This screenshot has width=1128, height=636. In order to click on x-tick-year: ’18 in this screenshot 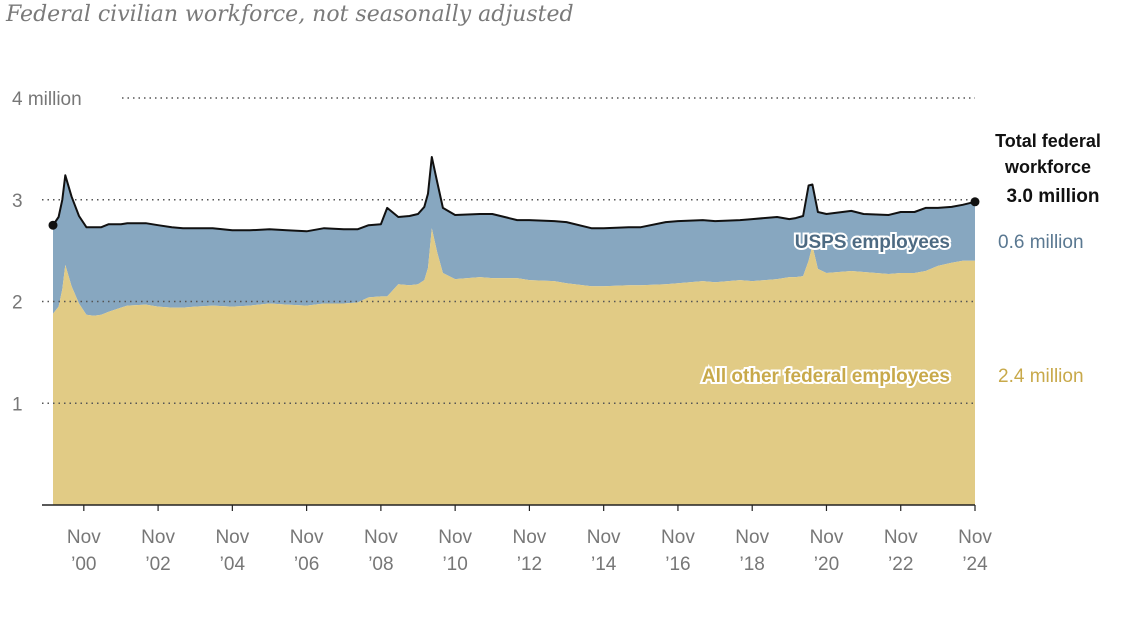, I will do `click(752, 564)`.